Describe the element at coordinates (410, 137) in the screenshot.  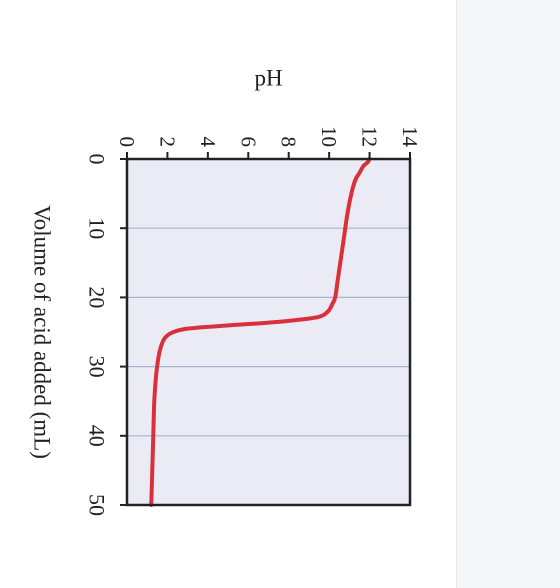
I see `ph-tick-label: 14` at that location.